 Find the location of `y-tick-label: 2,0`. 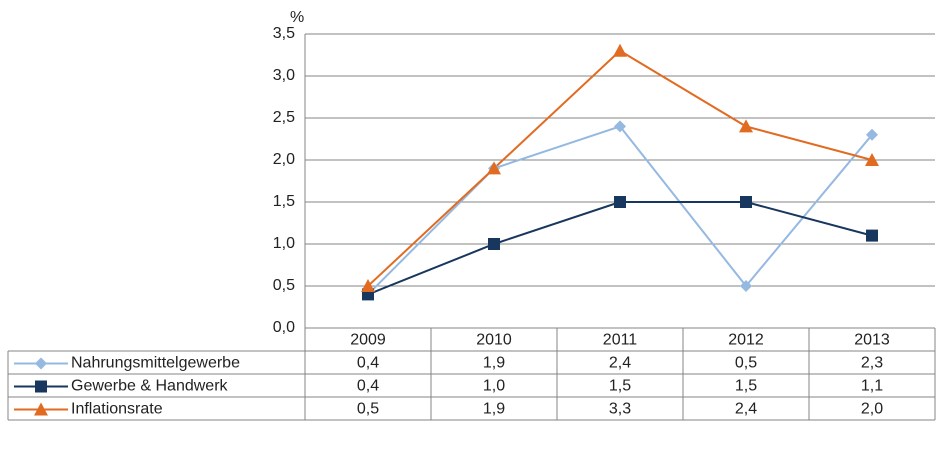

y-tick-label: 2,0 is located at coordinates (284, 159).